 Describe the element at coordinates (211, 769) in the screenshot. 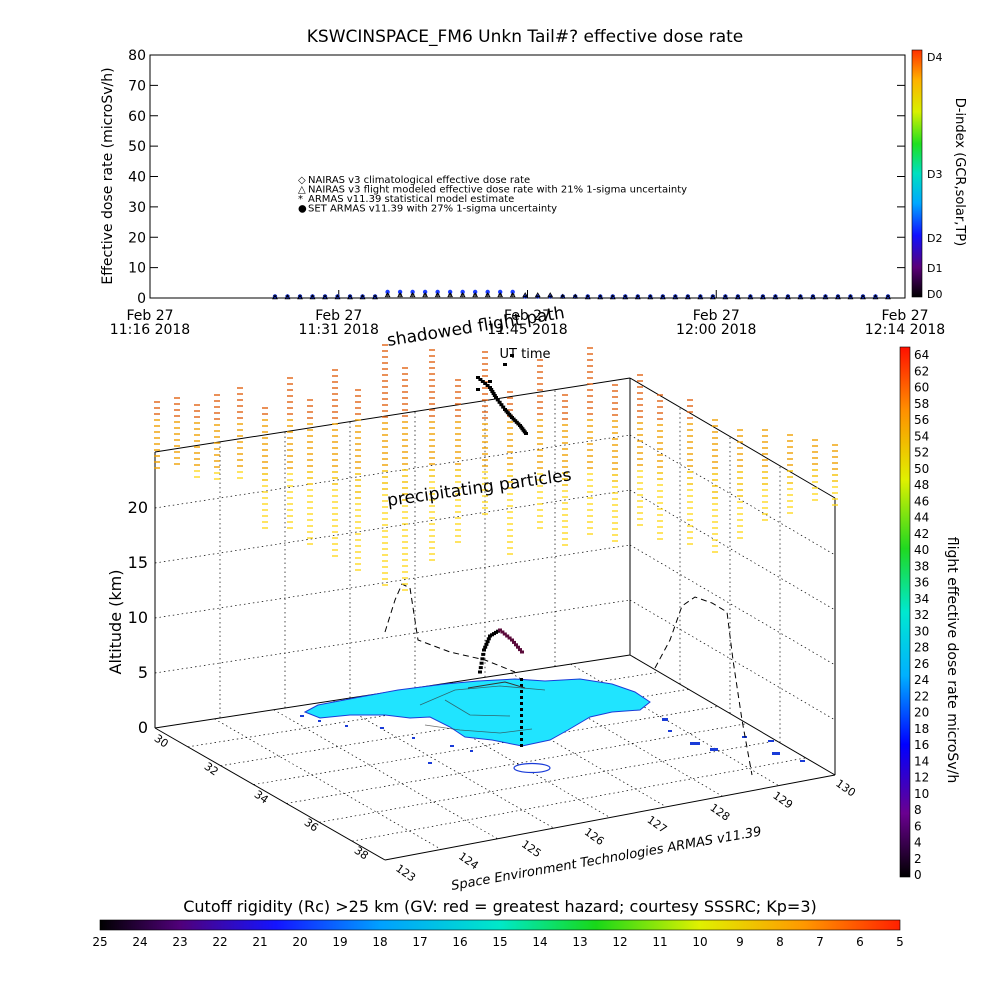

I see `latitude-tick-label: 32` at that location.